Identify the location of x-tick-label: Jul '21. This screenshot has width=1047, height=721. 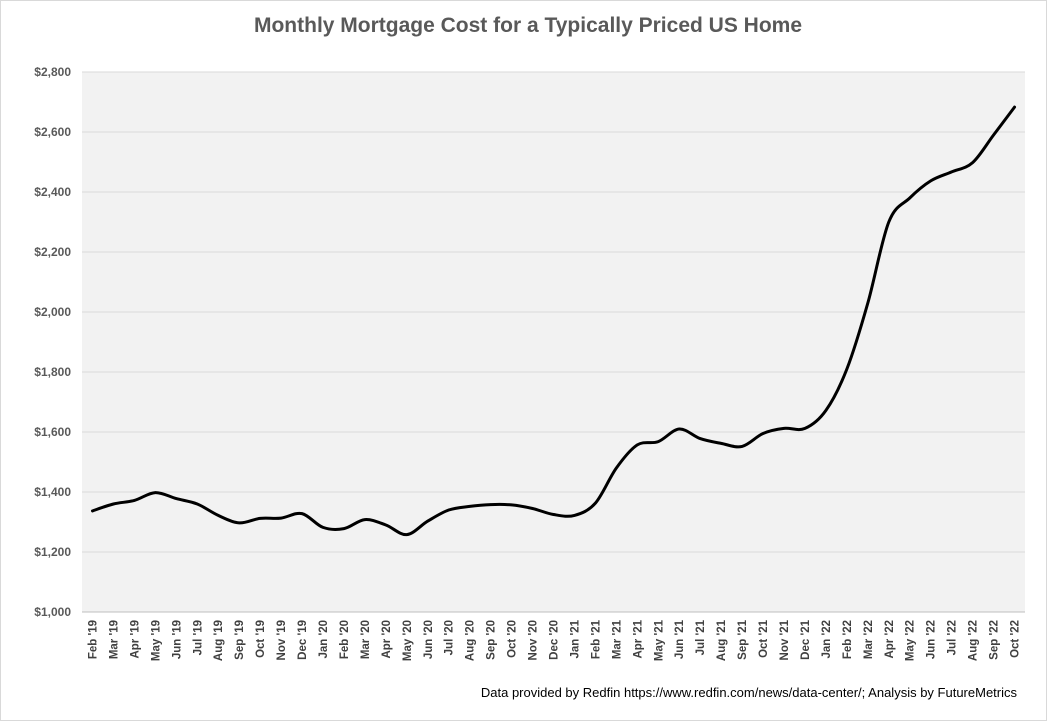
(701, 637).